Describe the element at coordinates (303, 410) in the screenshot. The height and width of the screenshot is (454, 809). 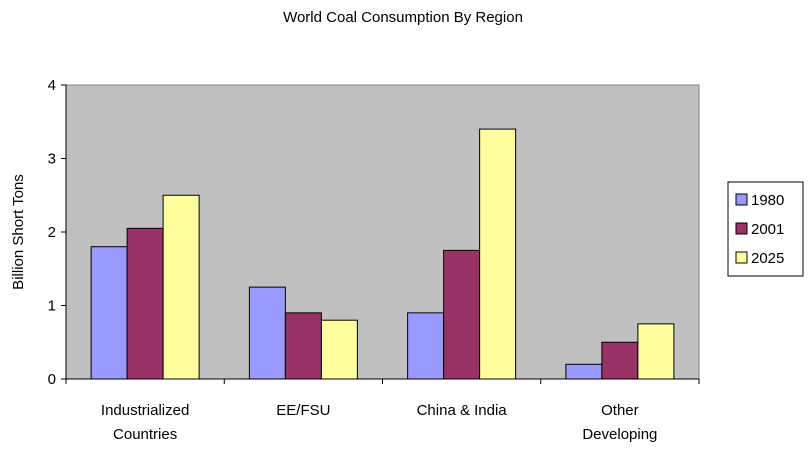
I see `x-tick-label: EE/FSU` at that location.